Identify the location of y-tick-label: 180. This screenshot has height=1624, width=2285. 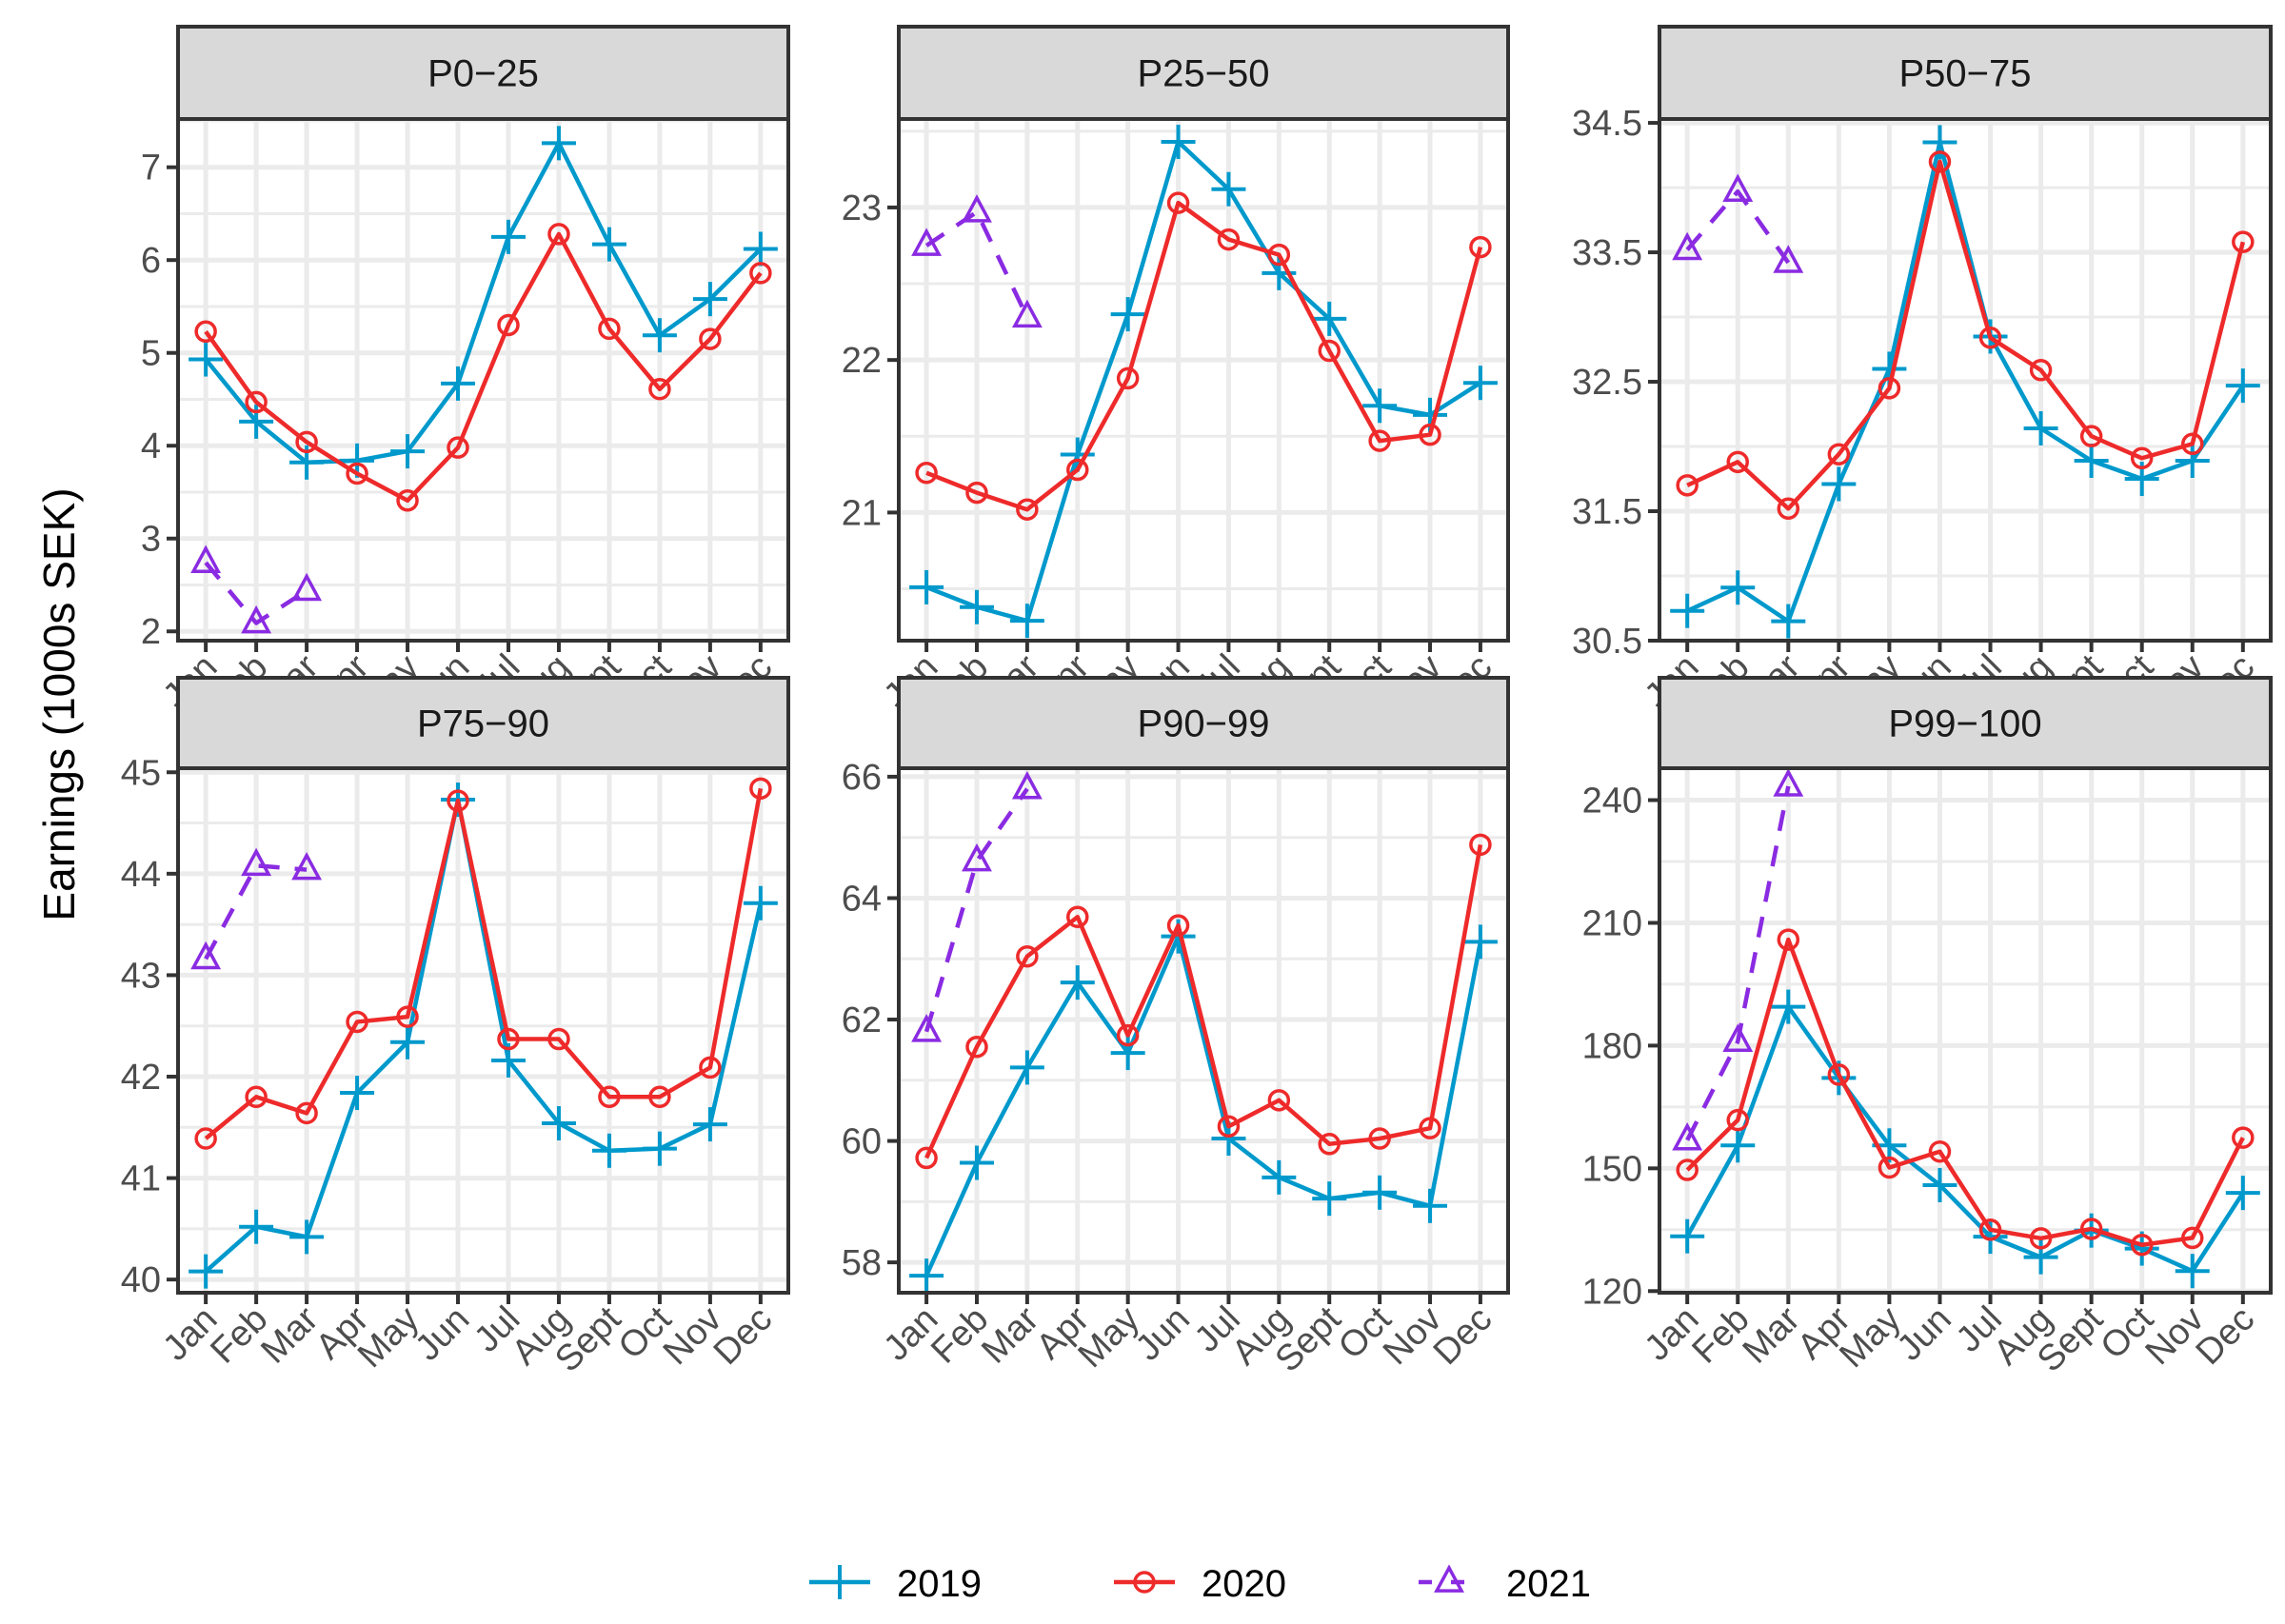
(1612, 1046).